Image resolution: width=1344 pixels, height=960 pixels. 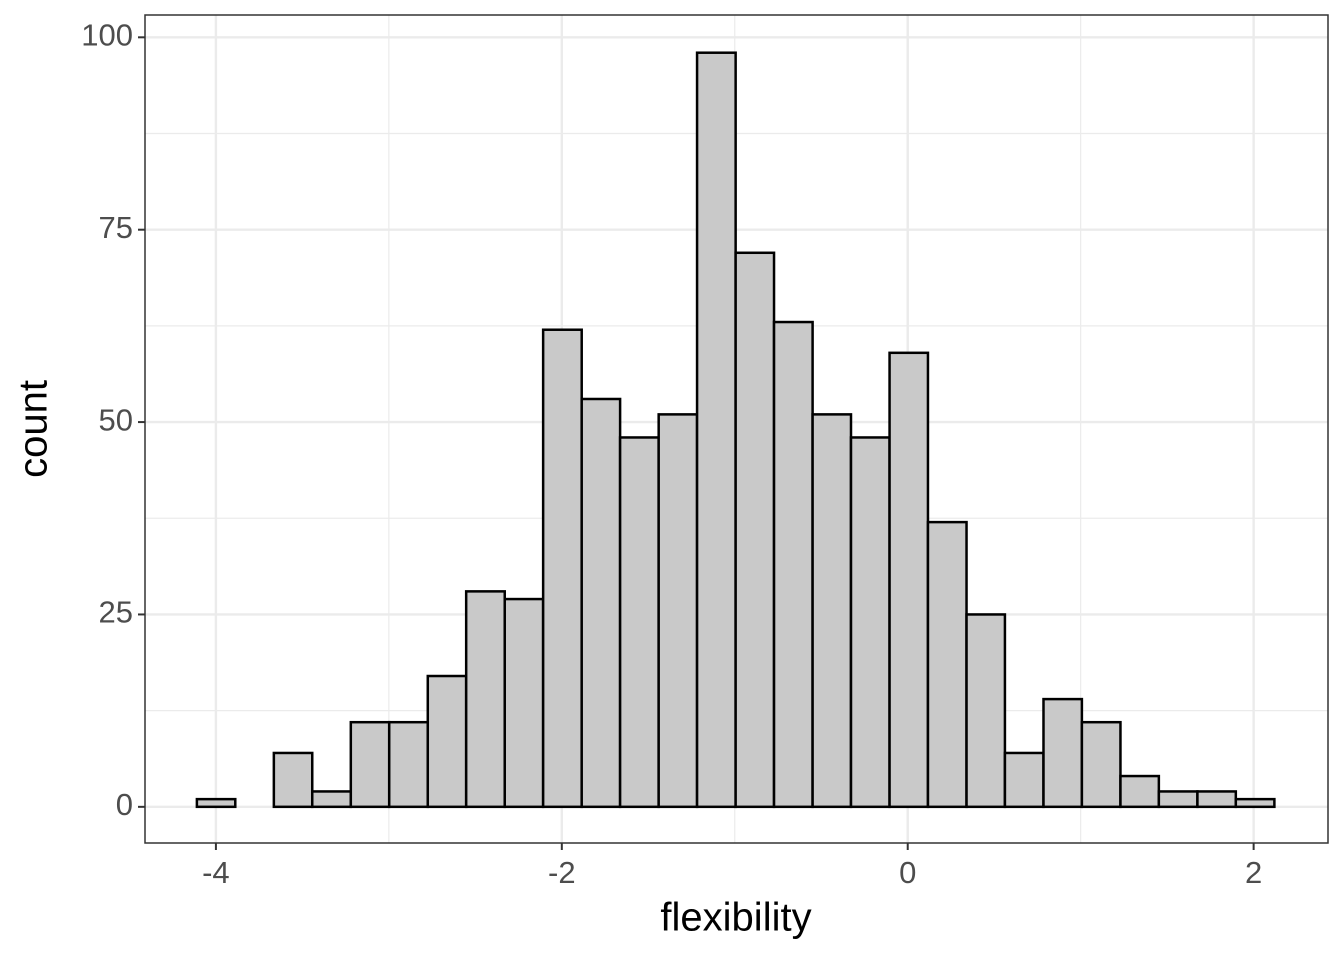 I want to click on x-axis-title: flexibility, so click(x=735, y=918).